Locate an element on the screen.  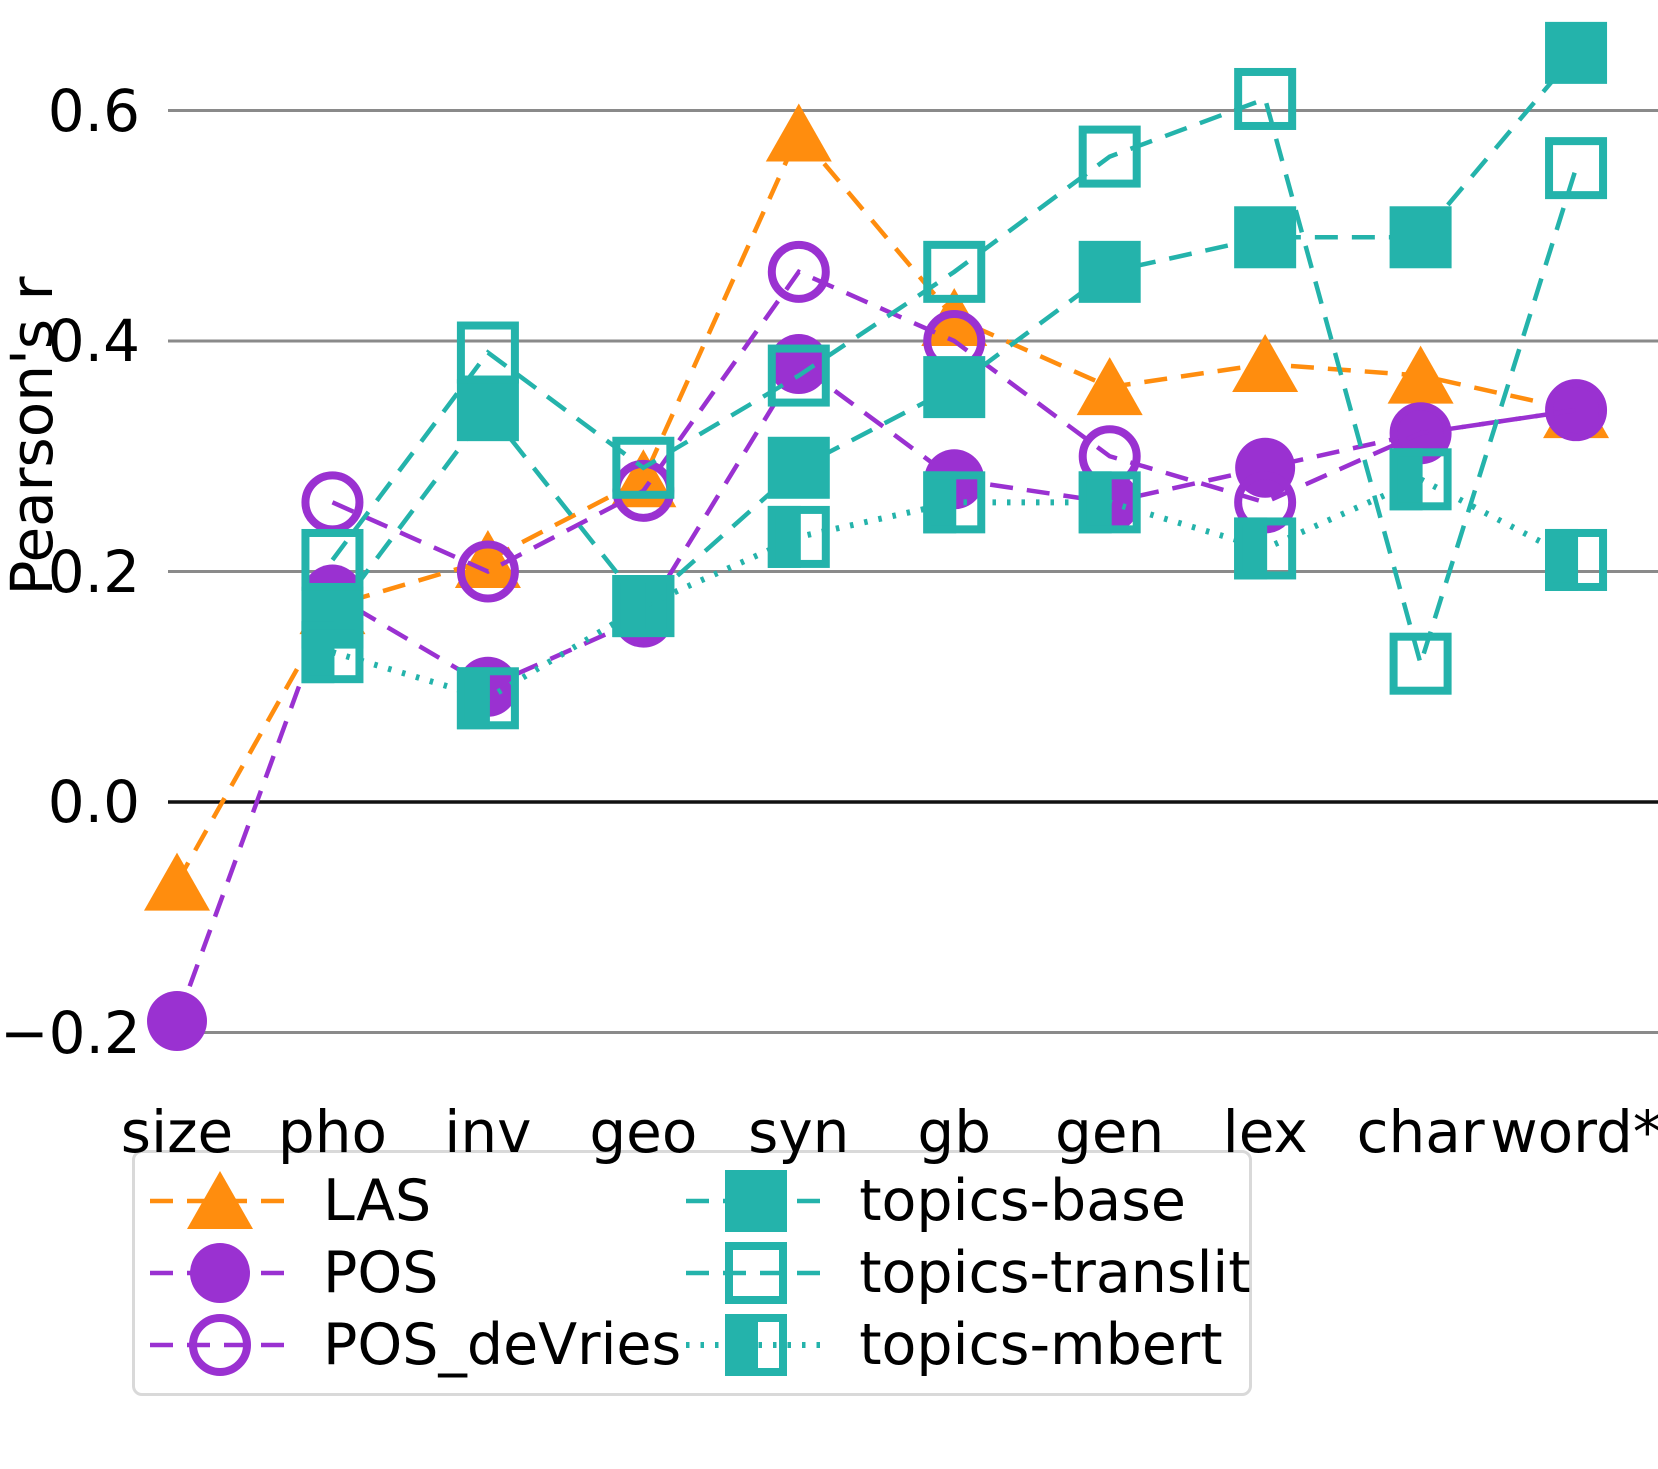
legend-item-POS_deVries: POS_deVries is located at coordinates (413, 1345).